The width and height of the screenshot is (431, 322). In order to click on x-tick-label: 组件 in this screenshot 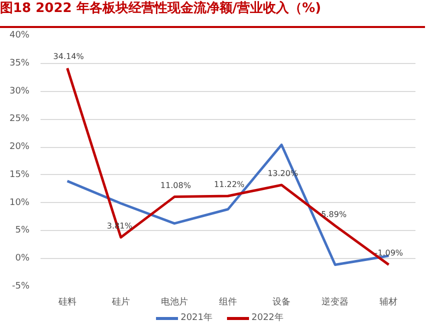, I will do `click(228, 302)`.